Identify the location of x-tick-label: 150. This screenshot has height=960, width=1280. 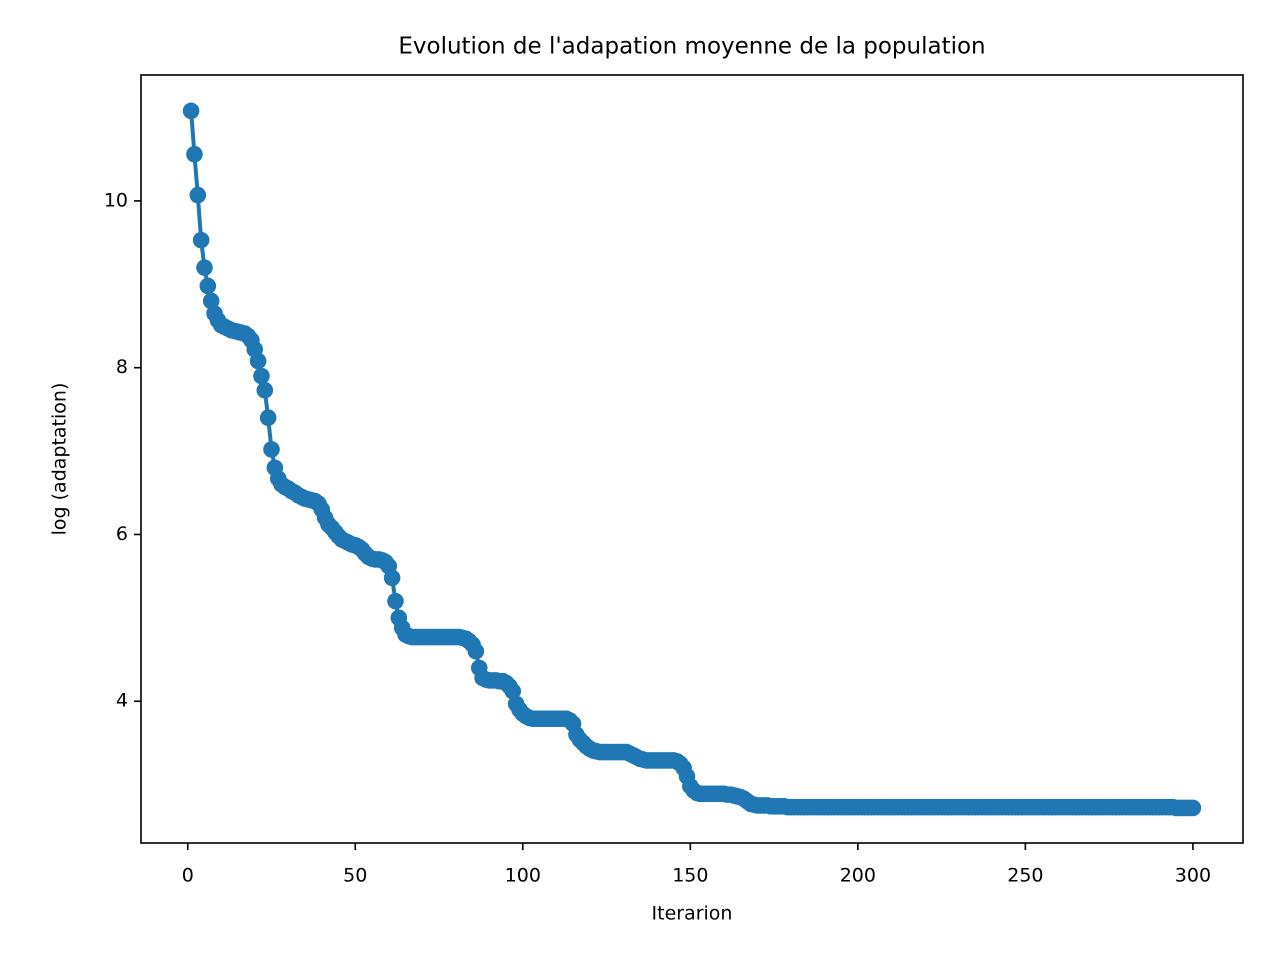
(690, 876).